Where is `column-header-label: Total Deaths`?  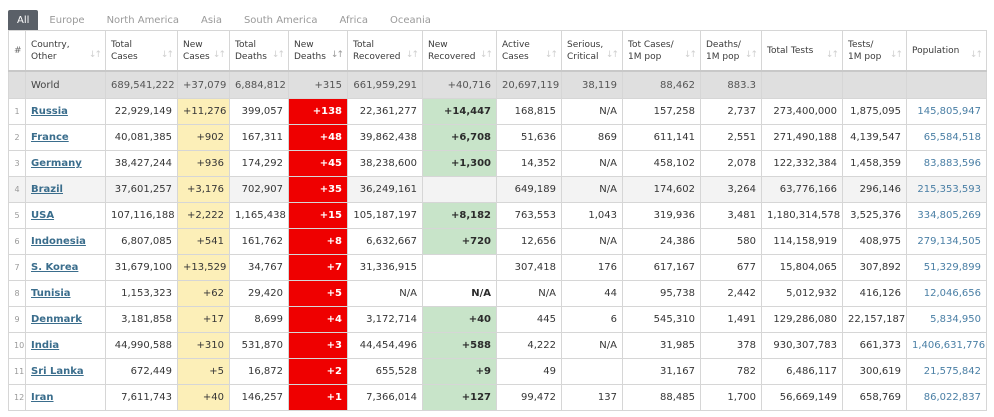
column-header-label: Total Deaths is located at coordinates (251, 50).